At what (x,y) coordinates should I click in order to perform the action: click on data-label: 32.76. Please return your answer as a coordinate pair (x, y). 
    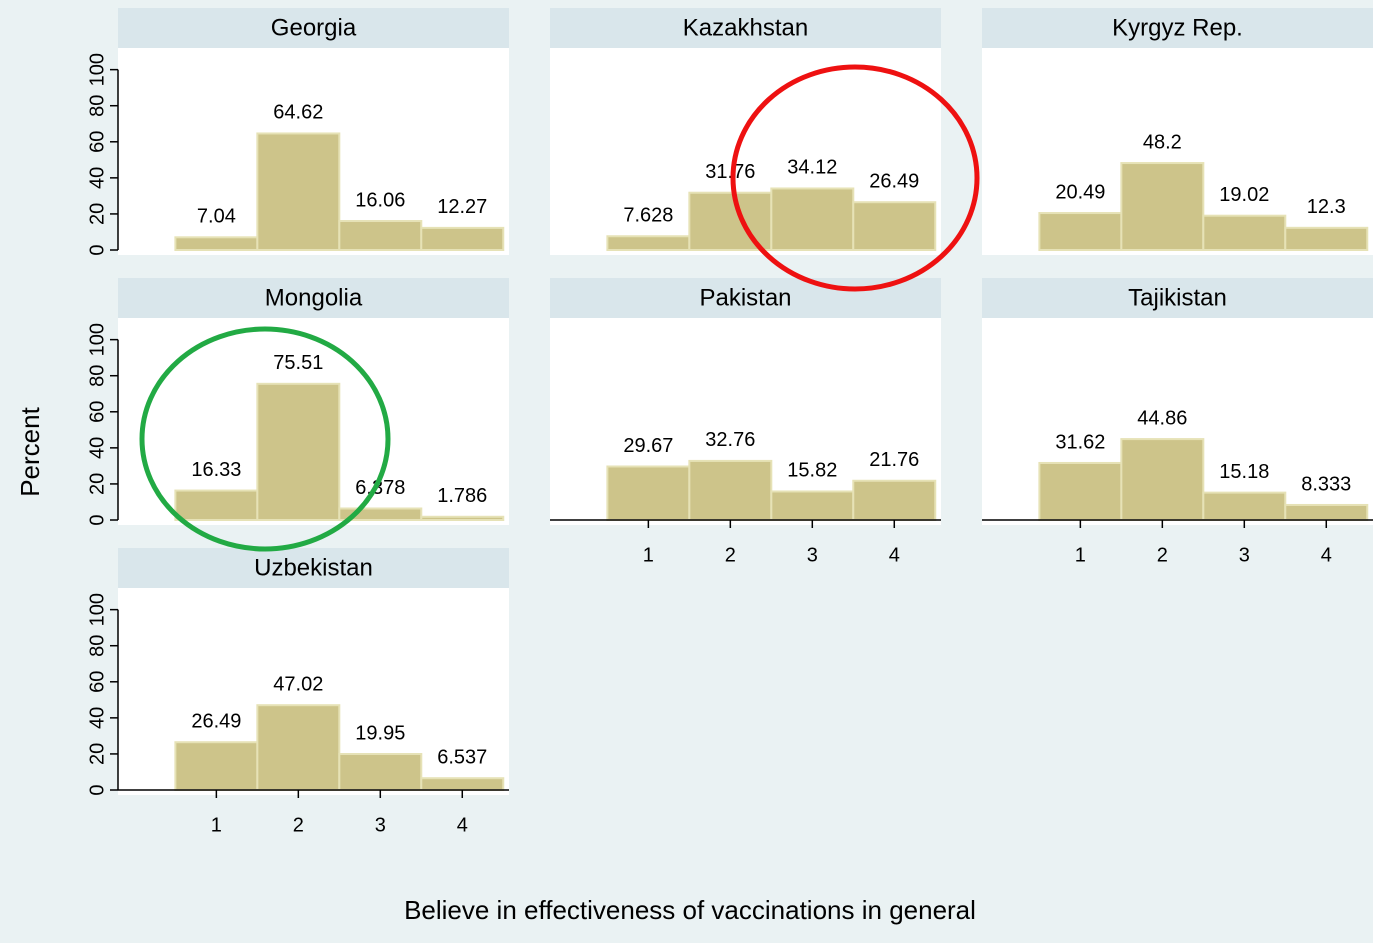
    Looking at the image, I should click on (730, 440).